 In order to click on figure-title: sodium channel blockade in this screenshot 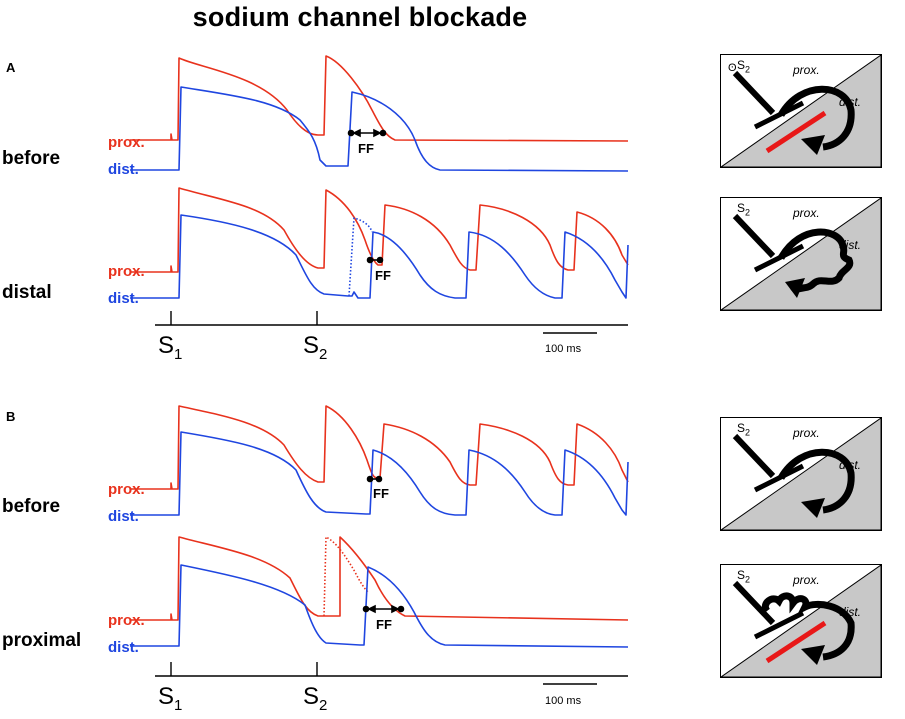, I will do `click(360, 17)`.